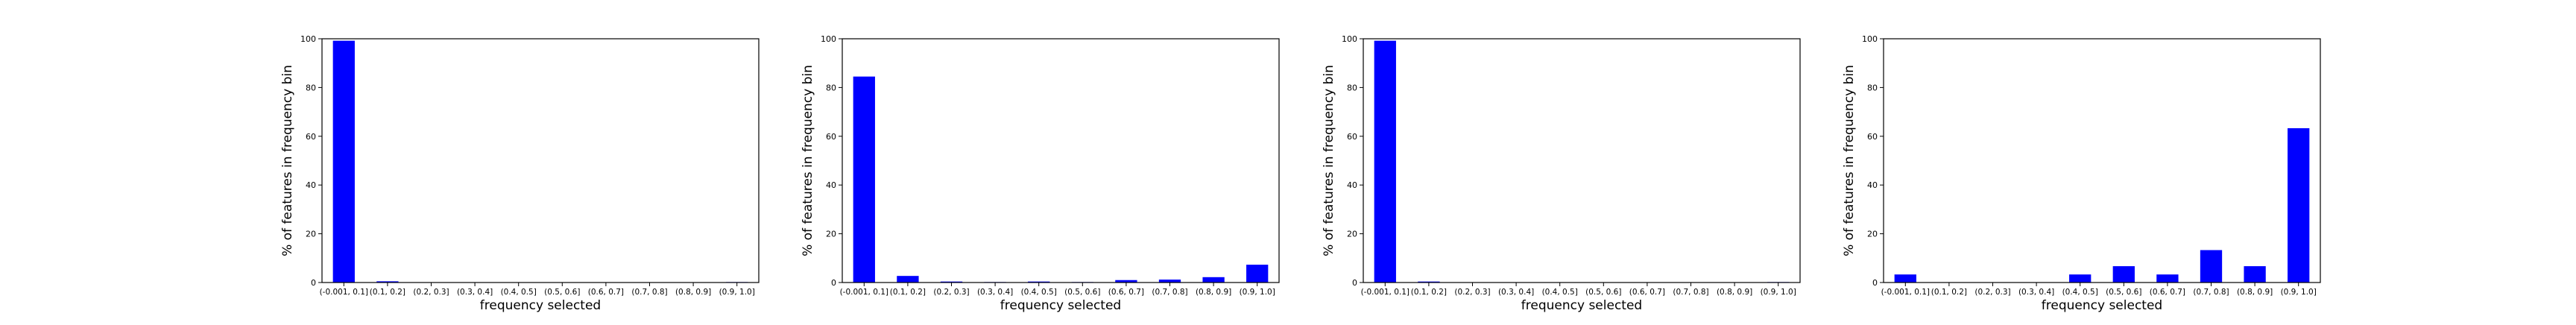 Image resolution: width=2576 pixels, height=325 pixels. Describe the element at coordinates (313, 283) in the screenshot. I see `y-tick-label-1-0: 0` at that location.